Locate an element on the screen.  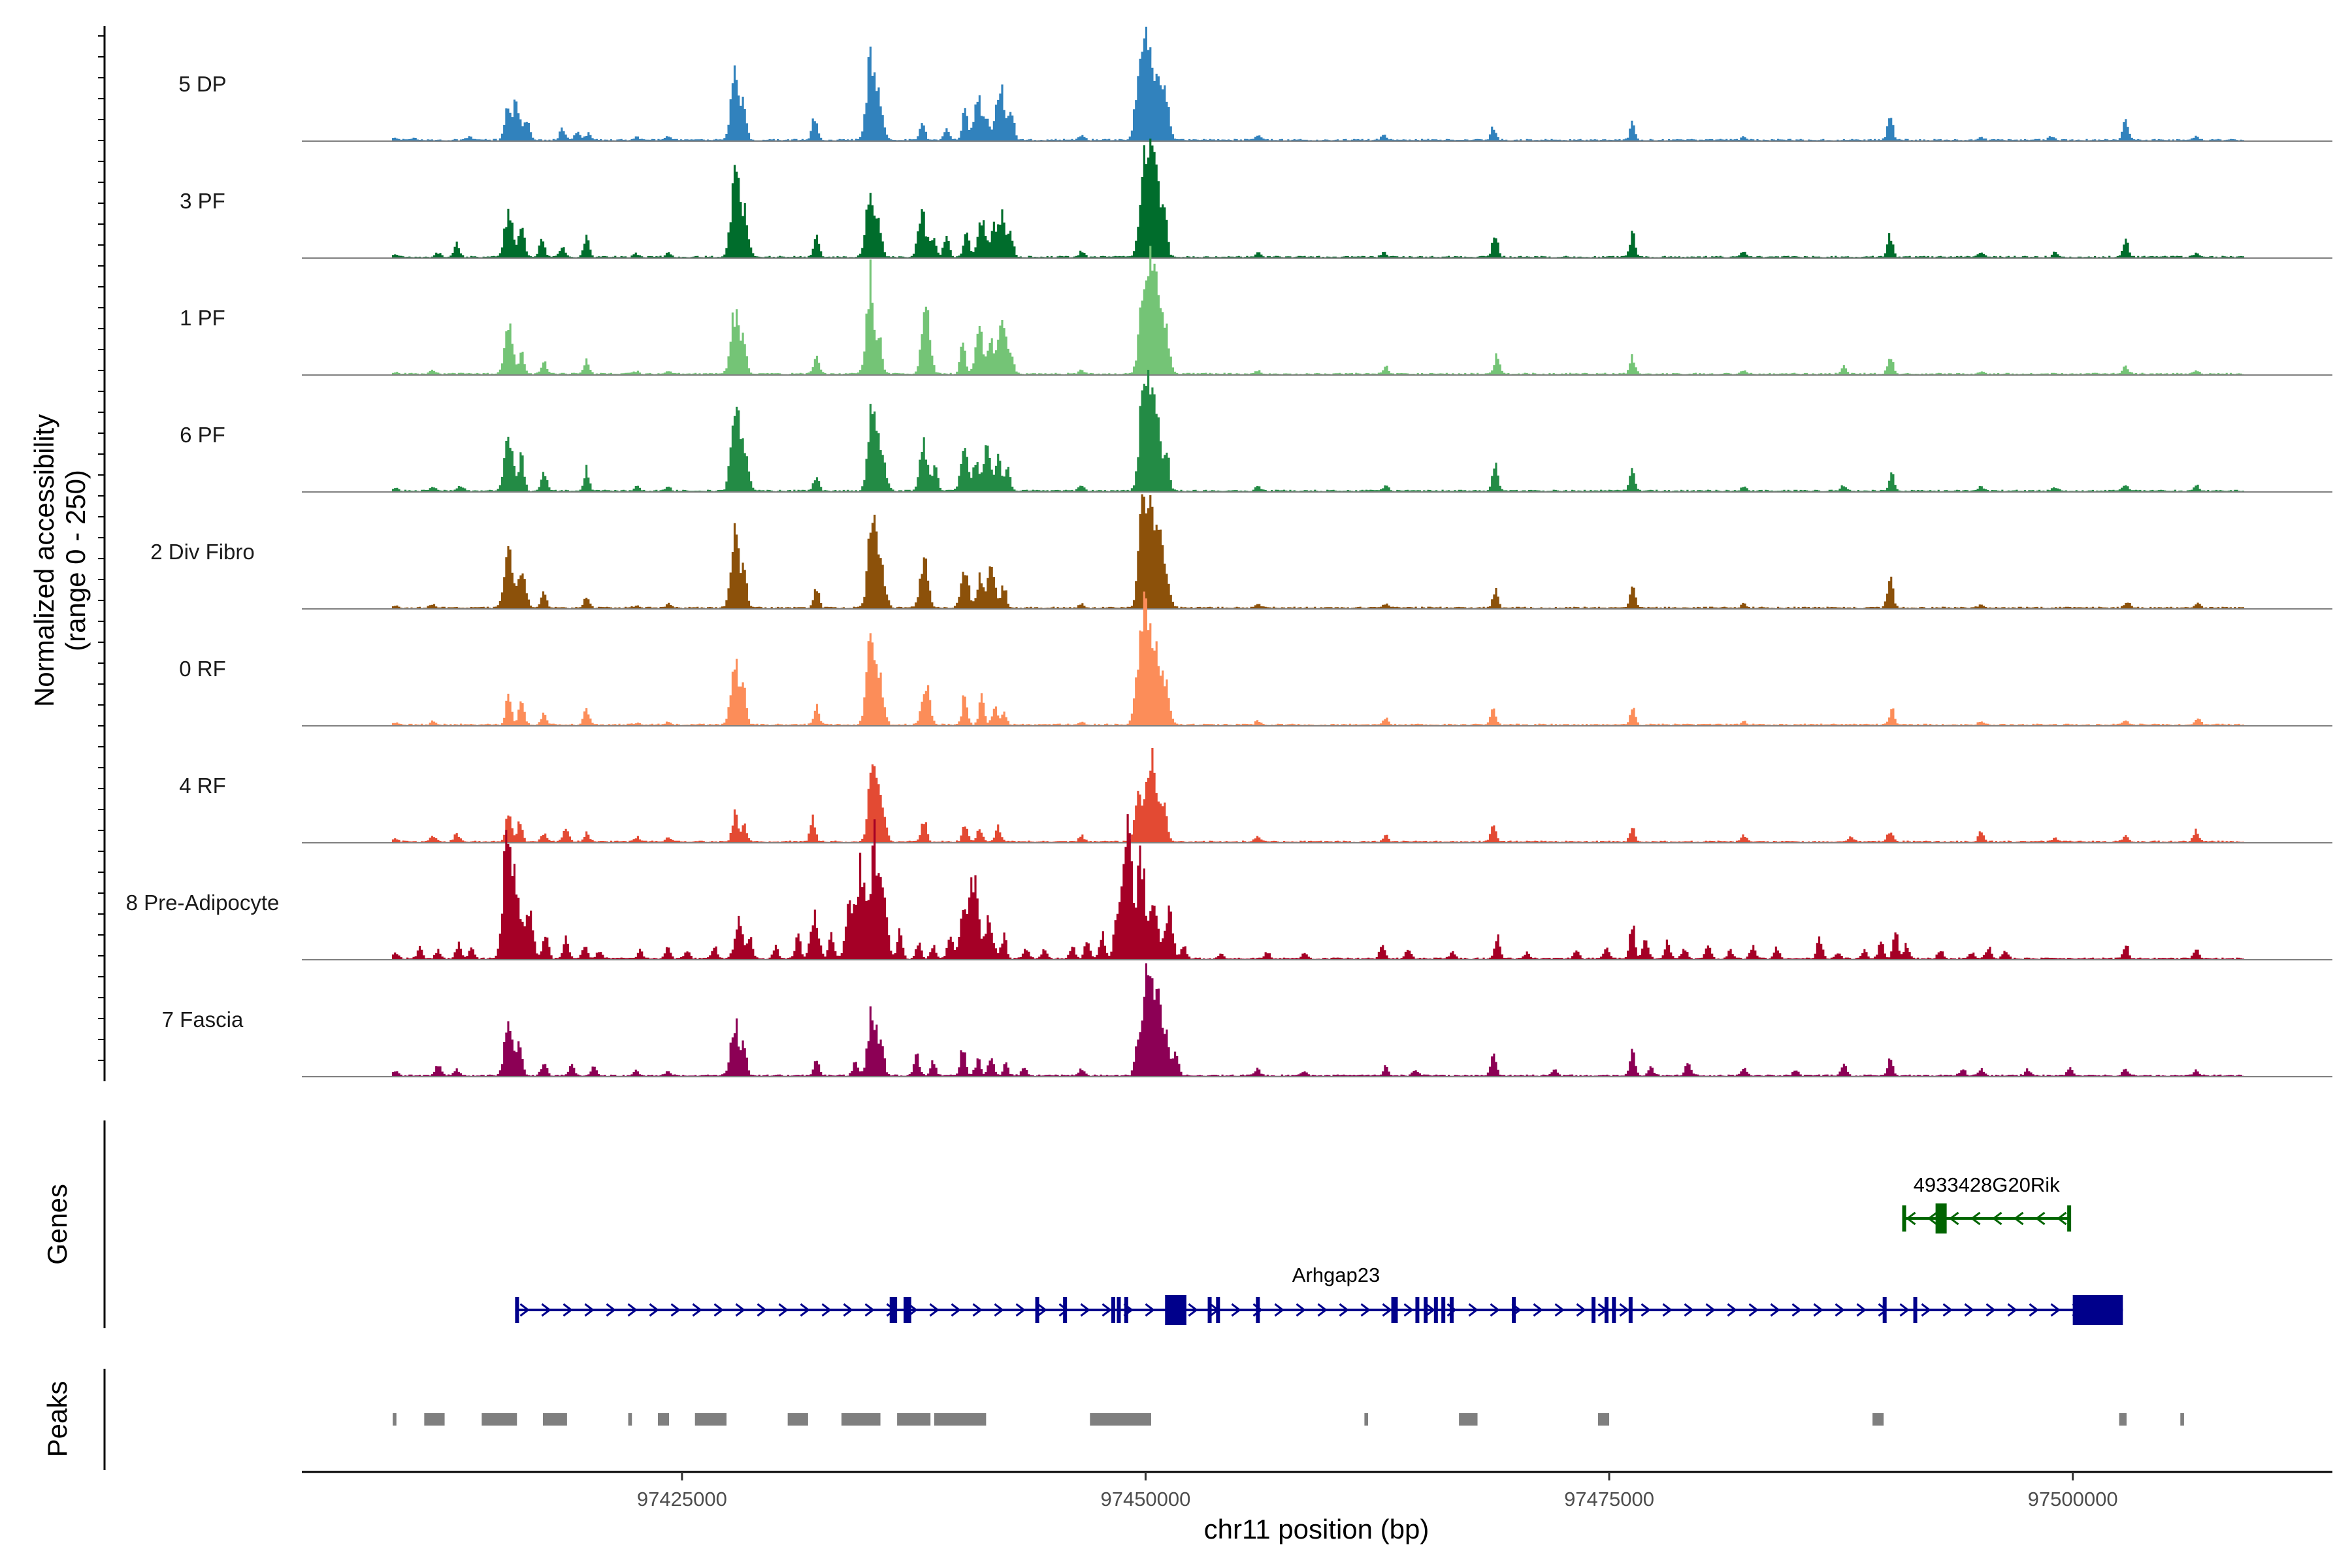
x-tick-label: 97450000 is located at coordinates (1145, 1499).